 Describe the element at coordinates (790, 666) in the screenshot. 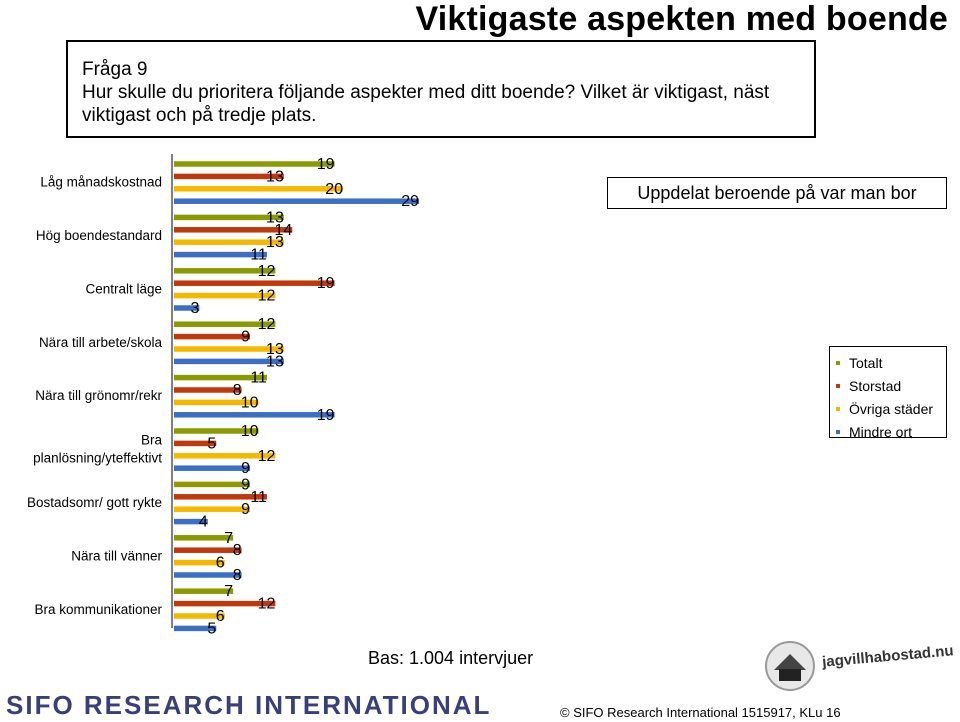

I see `house-logo-icon` at that location.